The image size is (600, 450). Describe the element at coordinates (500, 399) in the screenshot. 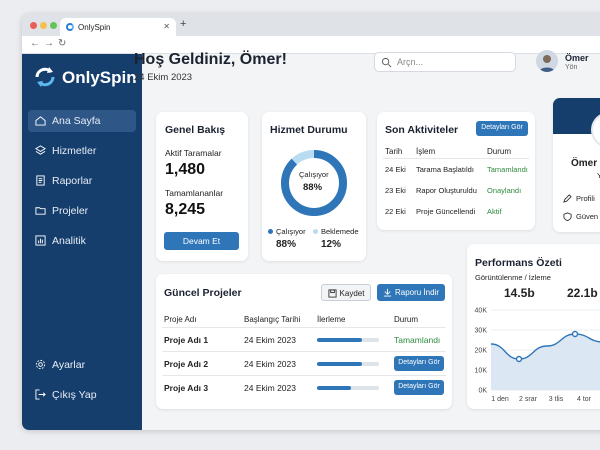

I see `x-tick-label: 1 den` at that location.